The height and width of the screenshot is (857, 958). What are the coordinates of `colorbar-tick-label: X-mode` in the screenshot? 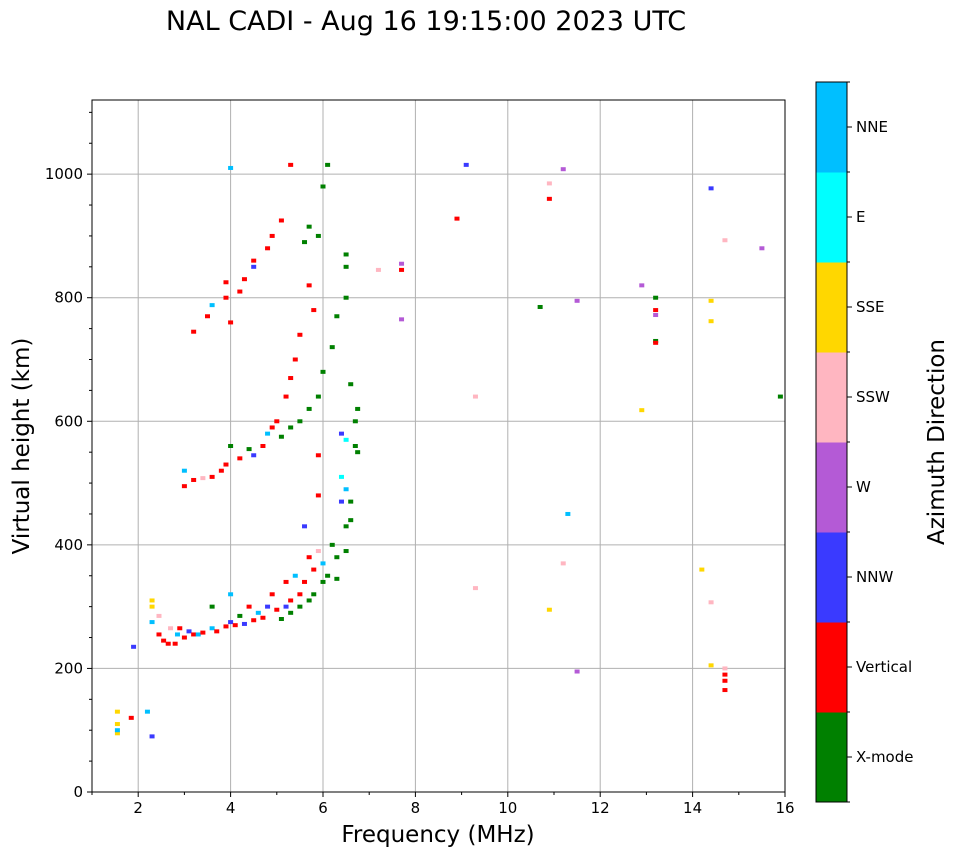 It's located at (884, 757).